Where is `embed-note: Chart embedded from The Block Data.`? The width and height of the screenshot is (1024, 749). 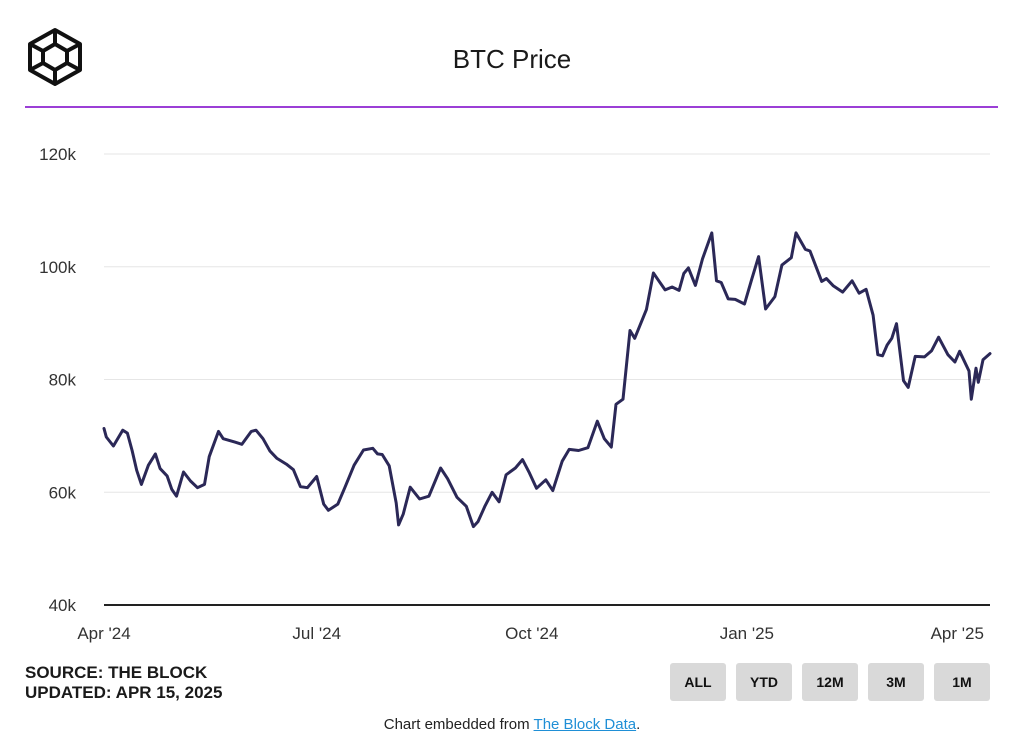 embed-note: Chart embedded from The Block Data. is located at coordinates (512, 724).